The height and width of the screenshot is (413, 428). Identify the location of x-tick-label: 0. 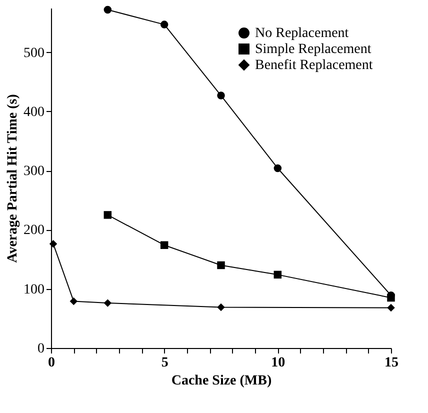
(51, 363).